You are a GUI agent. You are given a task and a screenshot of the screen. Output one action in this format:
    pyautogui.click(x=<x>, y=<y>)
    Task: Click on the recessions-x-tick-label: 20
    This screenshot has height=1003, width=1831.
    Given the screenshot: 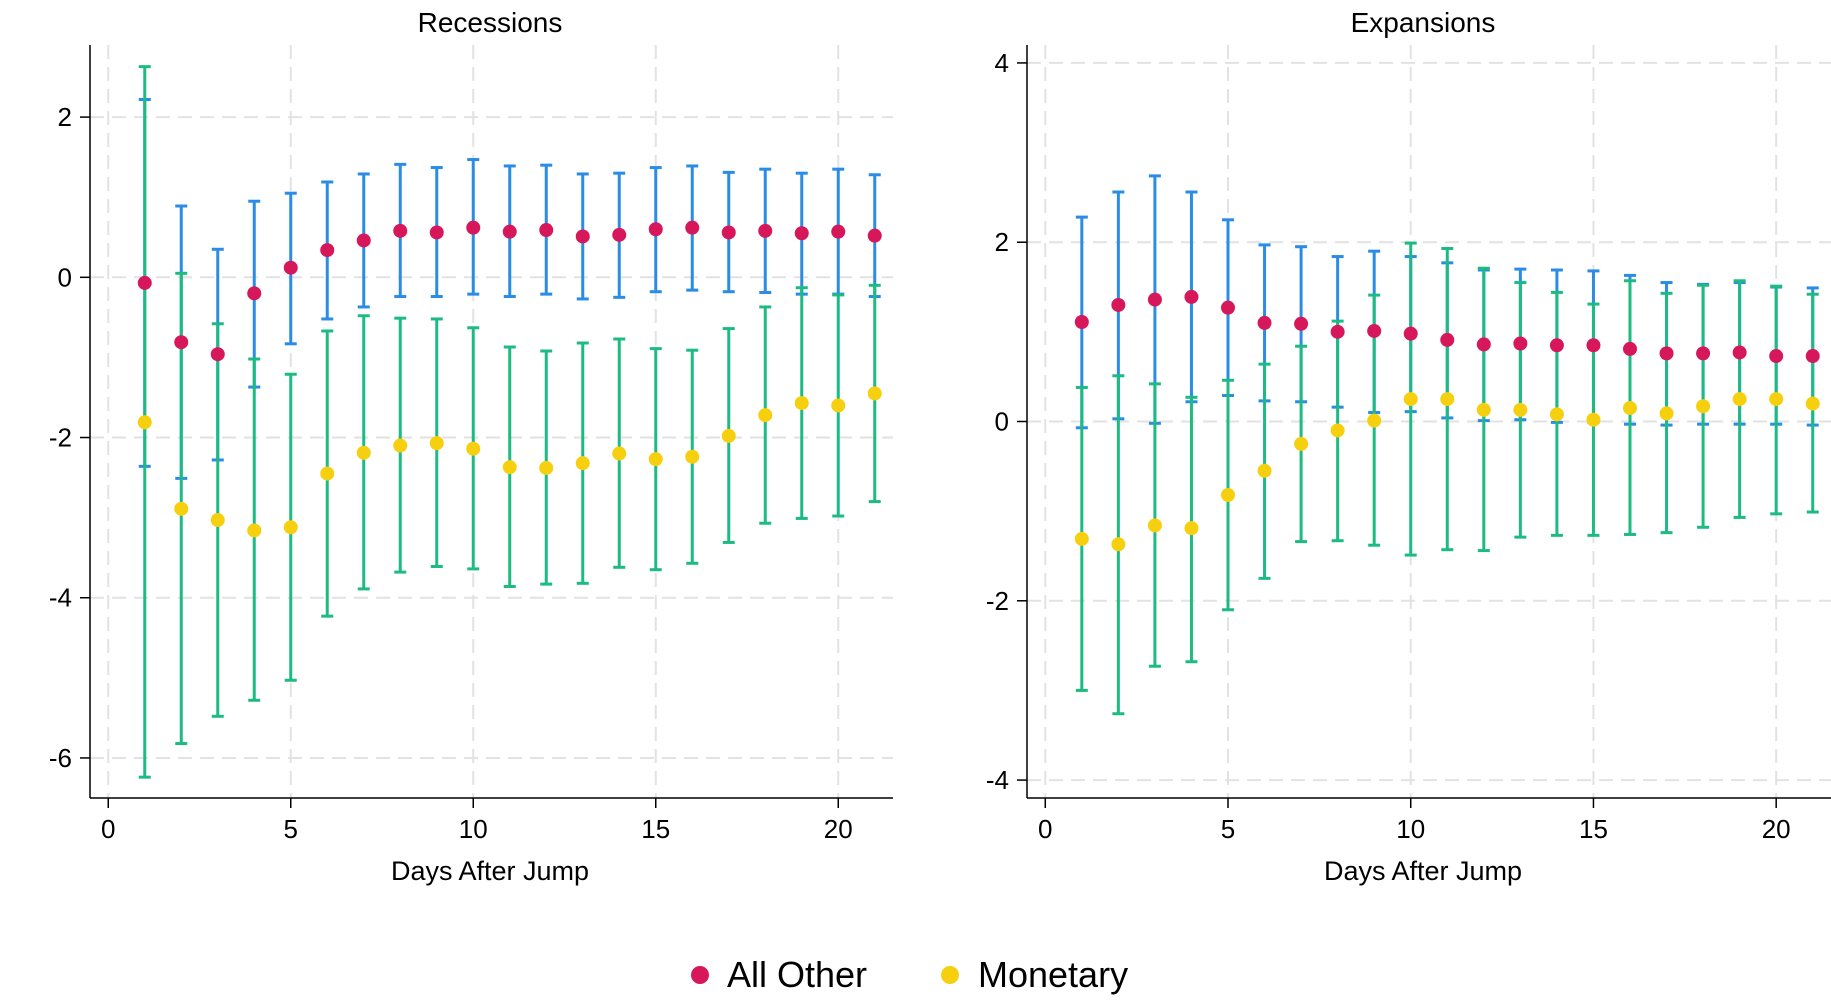 What is the action you would take?
    pyautogui.click(x=838, y=829)
    